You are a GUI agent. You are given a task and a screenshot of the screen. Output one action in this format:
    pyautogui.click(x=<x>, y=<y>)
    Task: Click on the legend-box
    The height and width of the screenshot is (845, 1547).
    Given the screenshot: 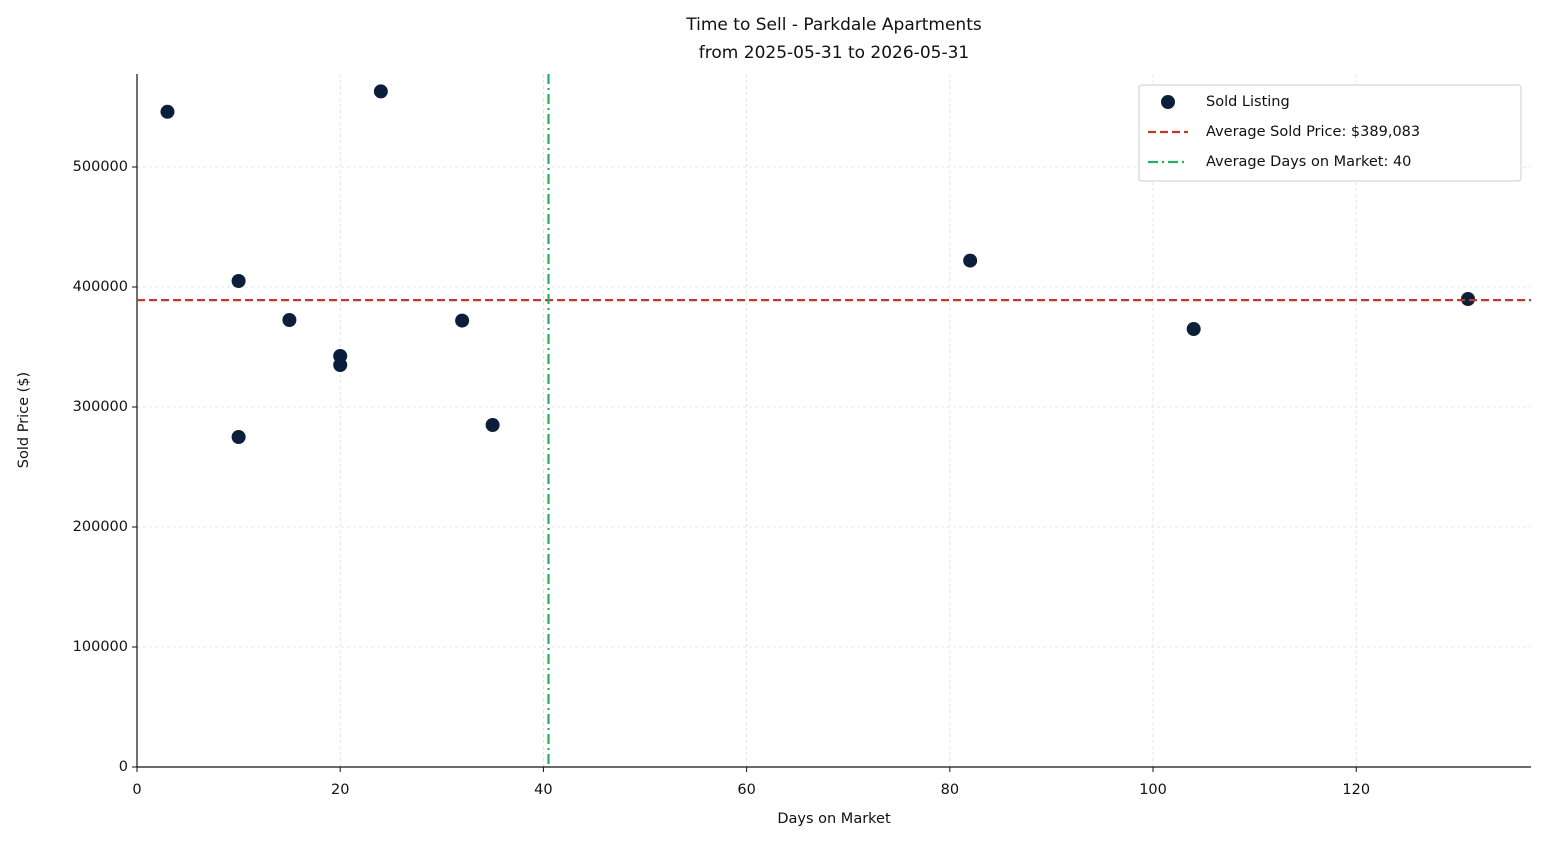 What is the action you would take?
    pyautogui.click(x=1330, y=133)
    